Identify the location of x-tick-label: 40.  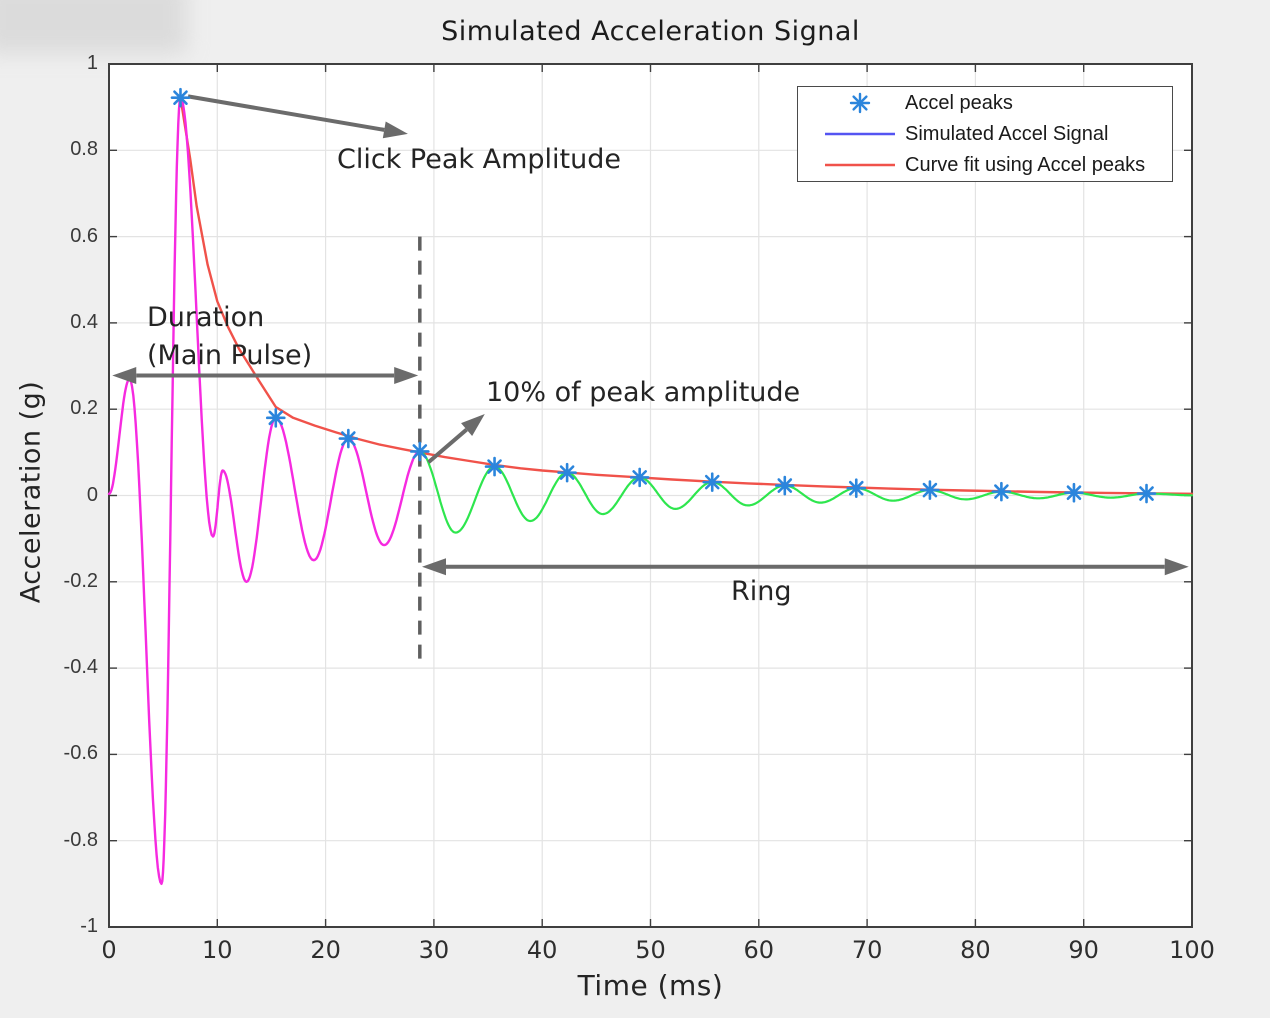
(542, 950).